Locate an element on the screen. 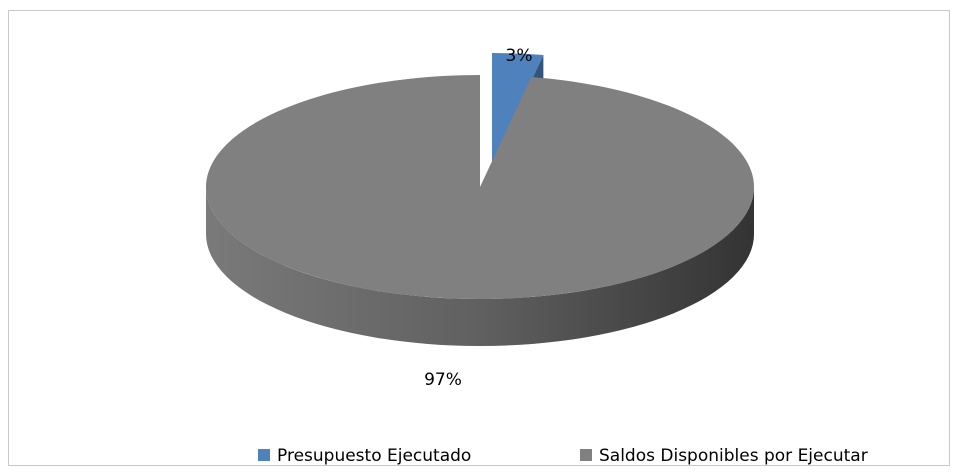 The width and height of the screenshot is (958, 472). legend-label: Saldos Disponibles por Ejecutar is located at coordinates (733, 456).